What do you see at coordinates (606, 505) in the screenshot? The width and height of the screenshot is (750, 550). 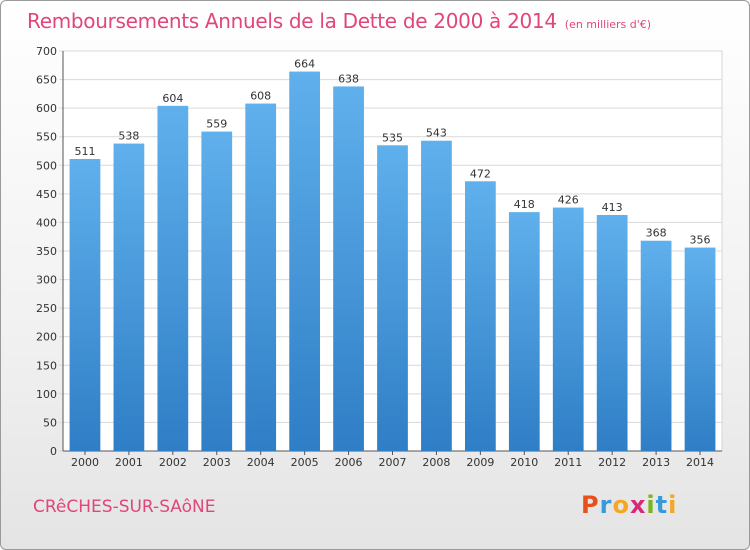 I see `logo-letter: r` at bounding box center [606, 505].